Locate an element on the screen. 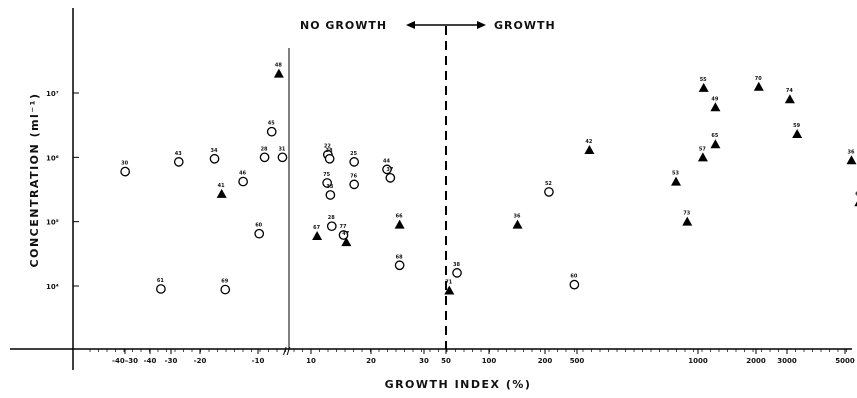  x-tick-label: 50 is located at coordinates (446, 361).